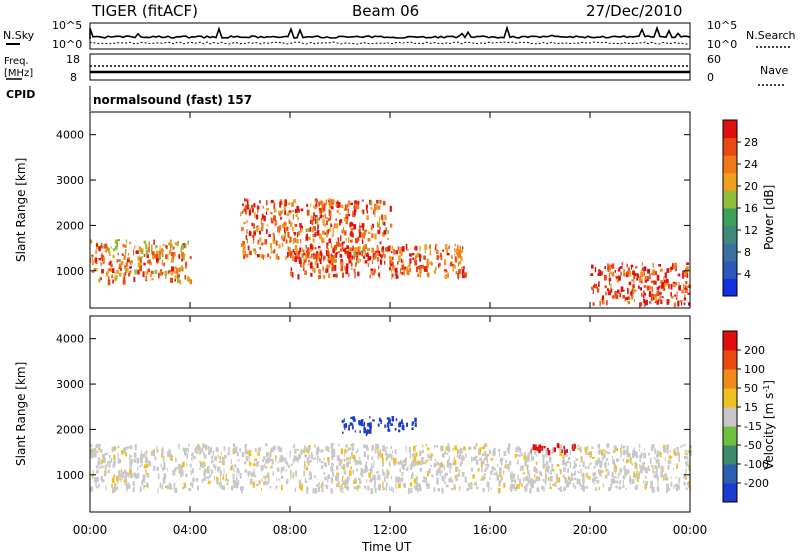  Describe the element at coordinates (730, 379) in the screenshot. I see `colorbar-swatch` at that location.